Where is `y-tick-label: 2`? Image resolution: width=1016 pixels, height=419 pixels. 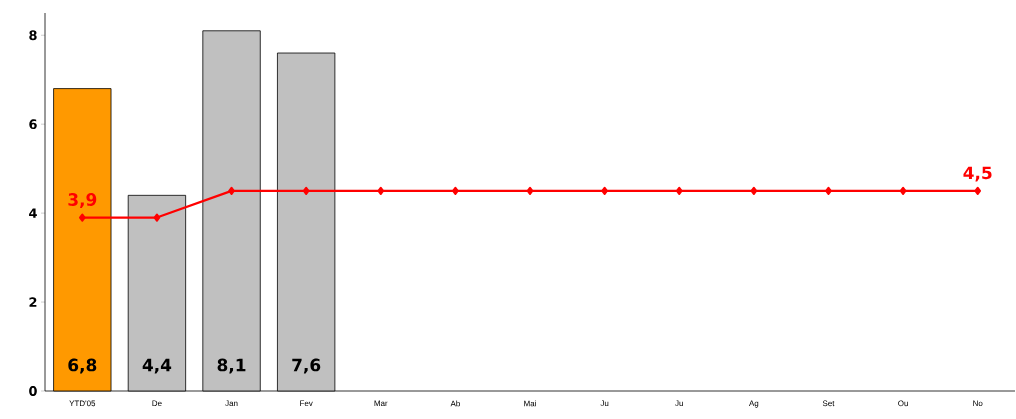 y-tick-label: 2 is located at coordinates (33, 302).